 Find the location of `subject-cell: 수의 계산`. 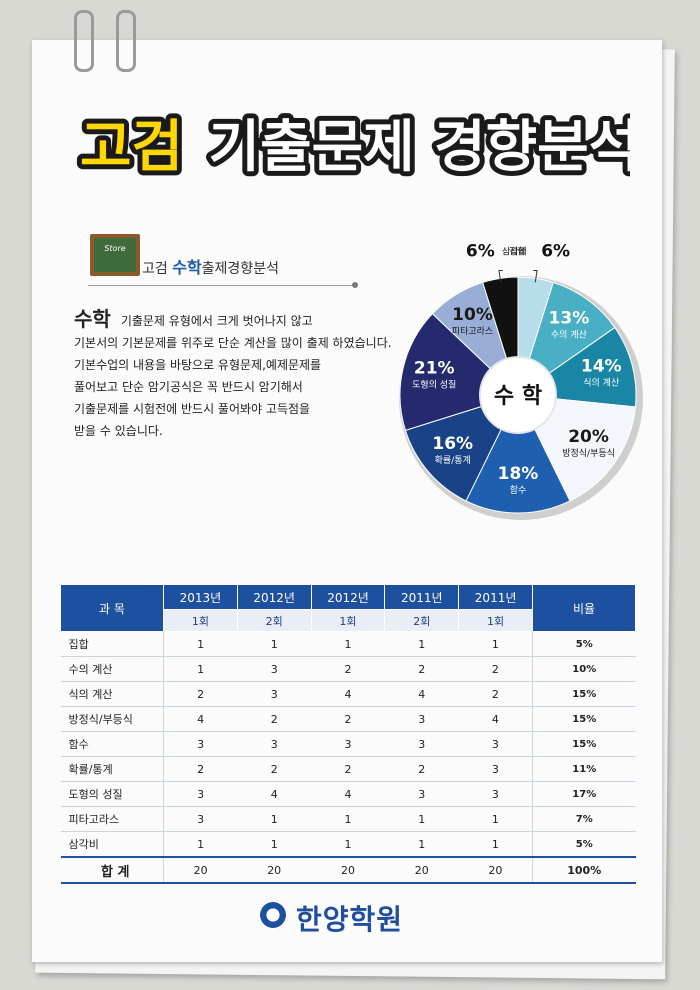

subject-cell: 수의 계산 is located at coordinates (112, 669).